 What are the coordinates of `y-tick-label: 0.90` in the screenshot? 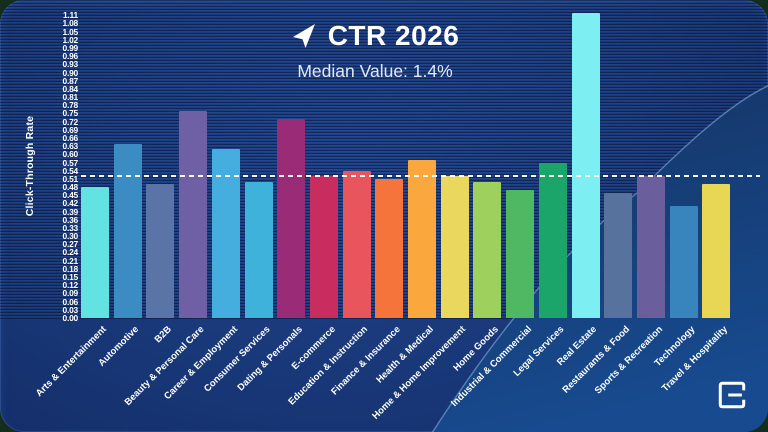 It's located at (70, 72).